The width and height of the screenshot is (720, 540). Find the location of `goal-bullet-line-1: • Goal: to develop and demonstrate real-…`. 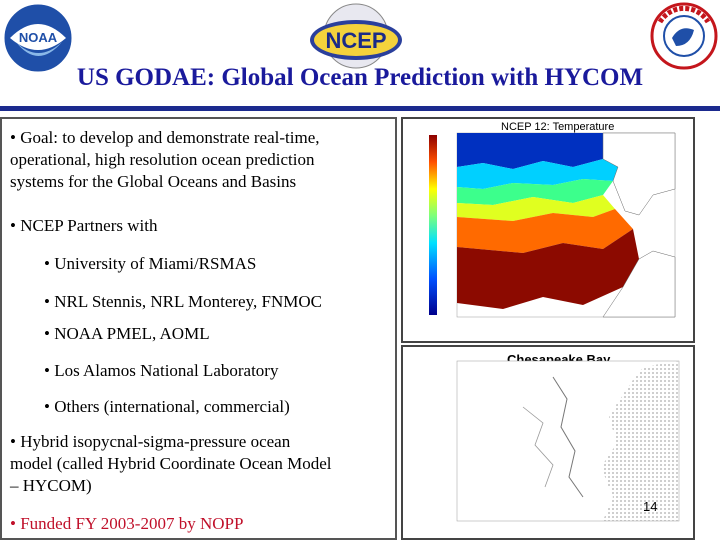

goal-bullet-line-1: • Goal: to develop and demonstrate real-… is located at coordinates (165, 137).